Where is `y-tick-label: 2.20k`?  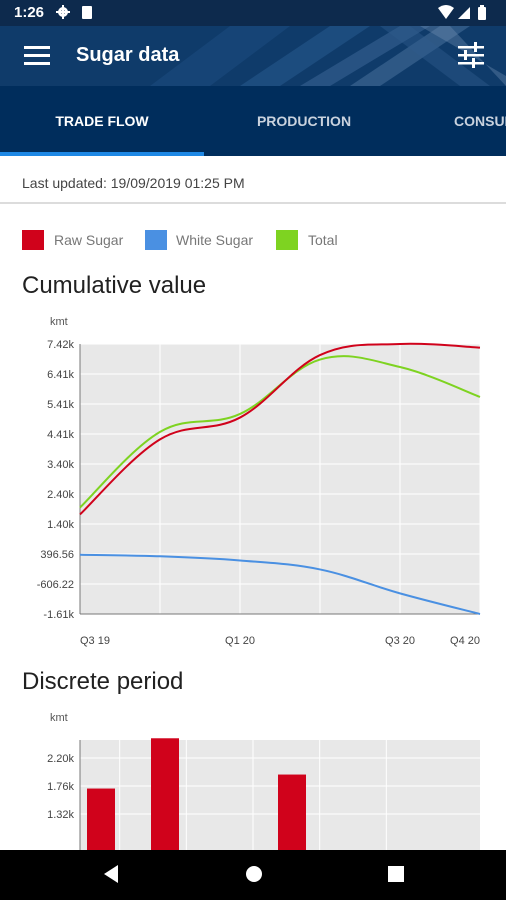 y-tick-label: 2.20k is located at coordinates (60, 759).